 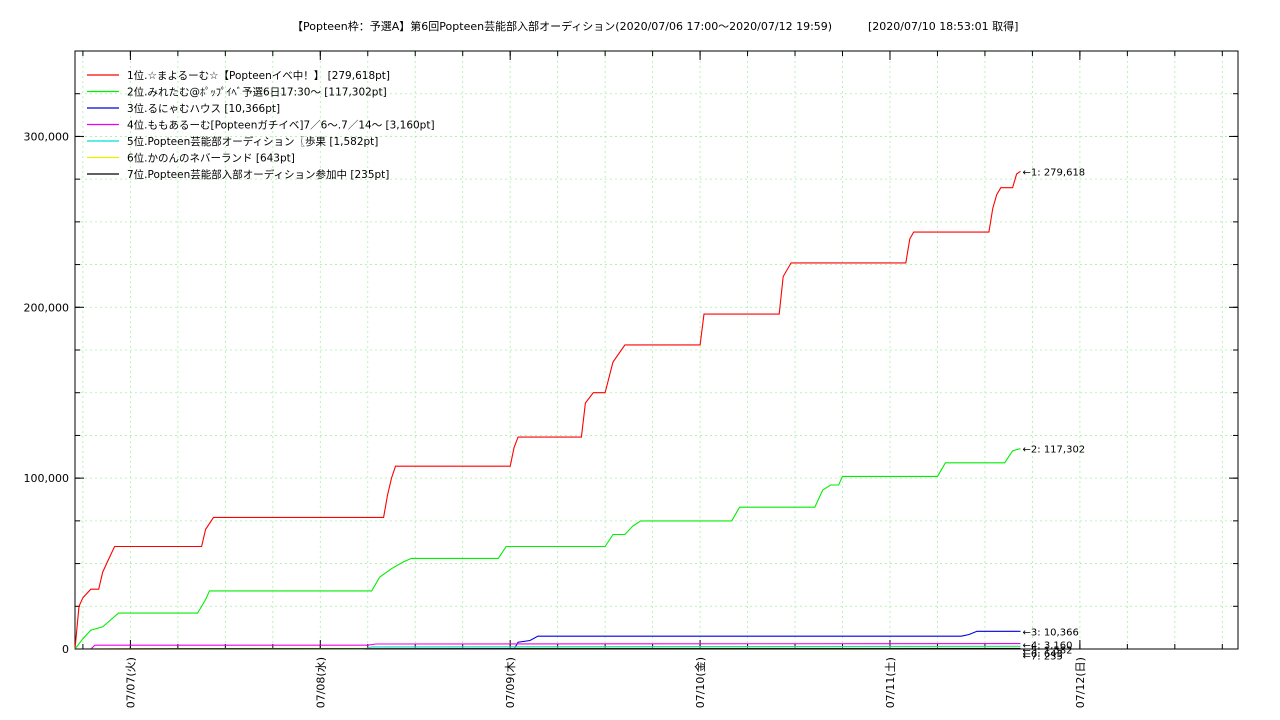 I want to click on x-tick-label: 07/08(水), so click(x=320, y=682).